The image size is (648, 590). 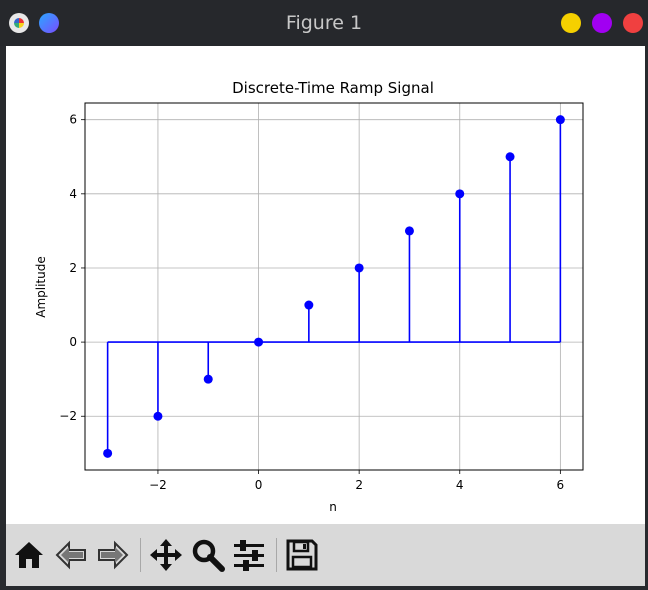 What do you see at coordinates (333, 88) in the screenshot?
I see `chart-title: Discrete-Time Ramp Signal` at bounding box center [333, 88].